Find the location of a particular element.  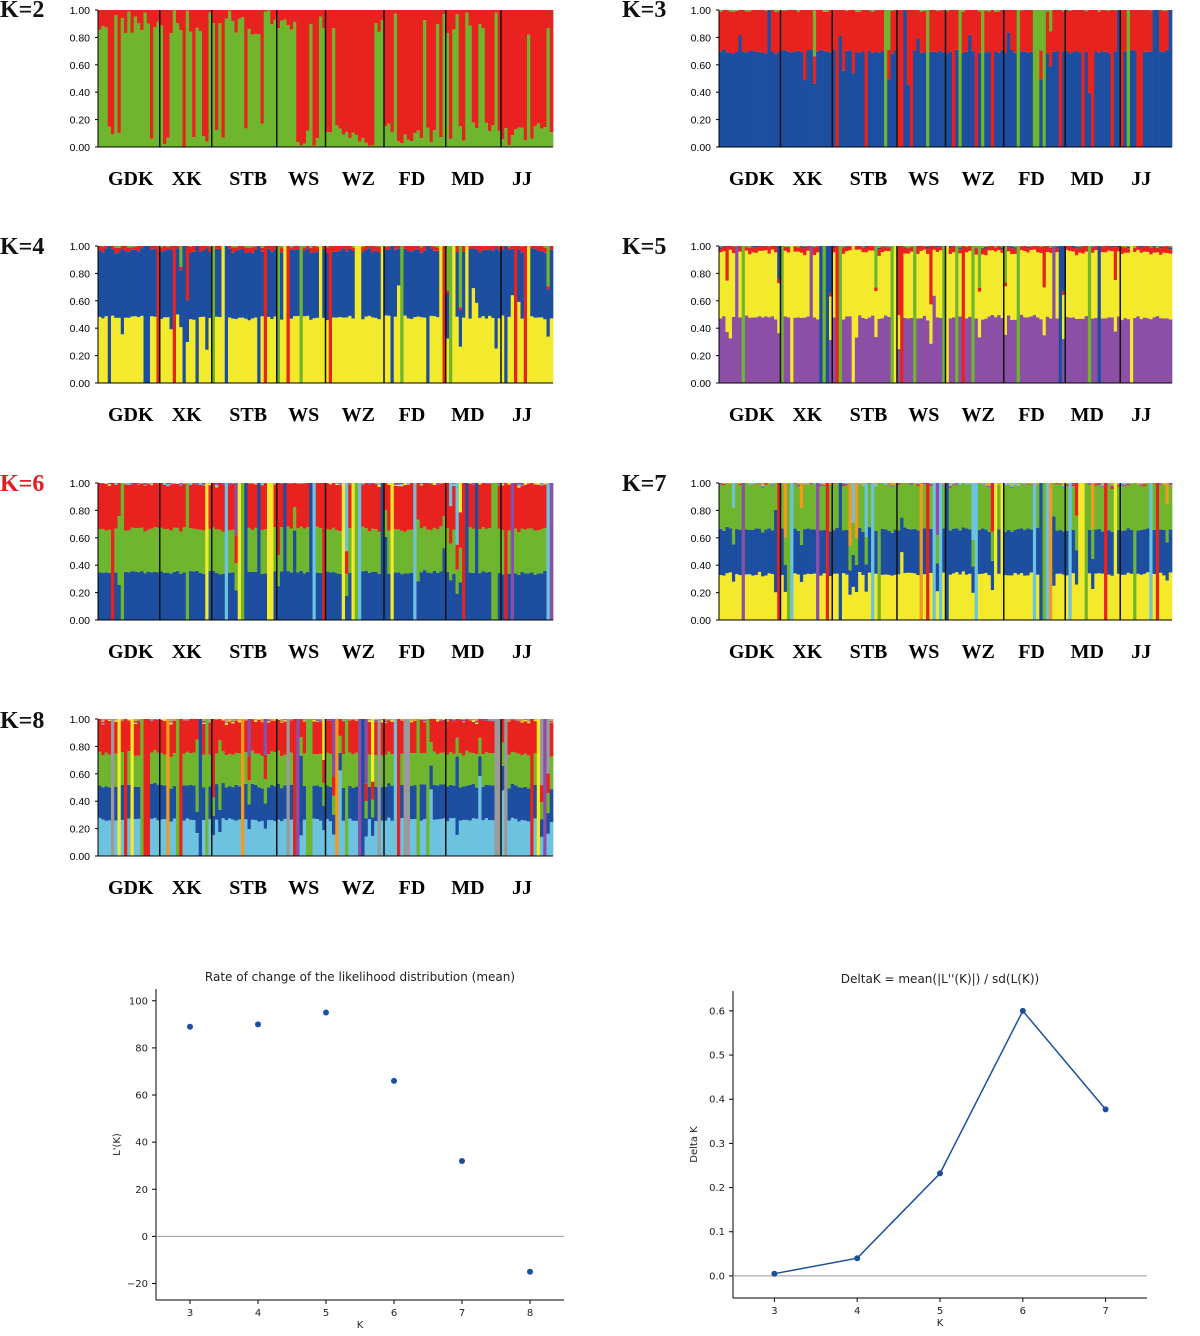

y-tick-label: 0.00 is located at coordinates (80, 384).